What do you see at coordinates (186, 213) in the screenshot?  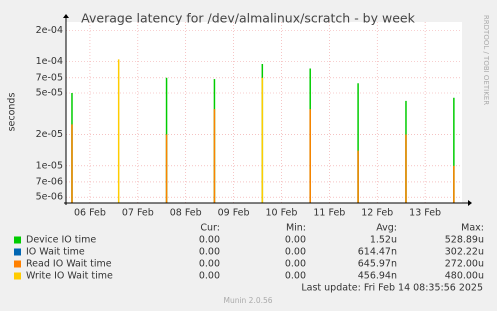 I see `x-tick-label: 08 Feb` at bounding box center [186, 213].